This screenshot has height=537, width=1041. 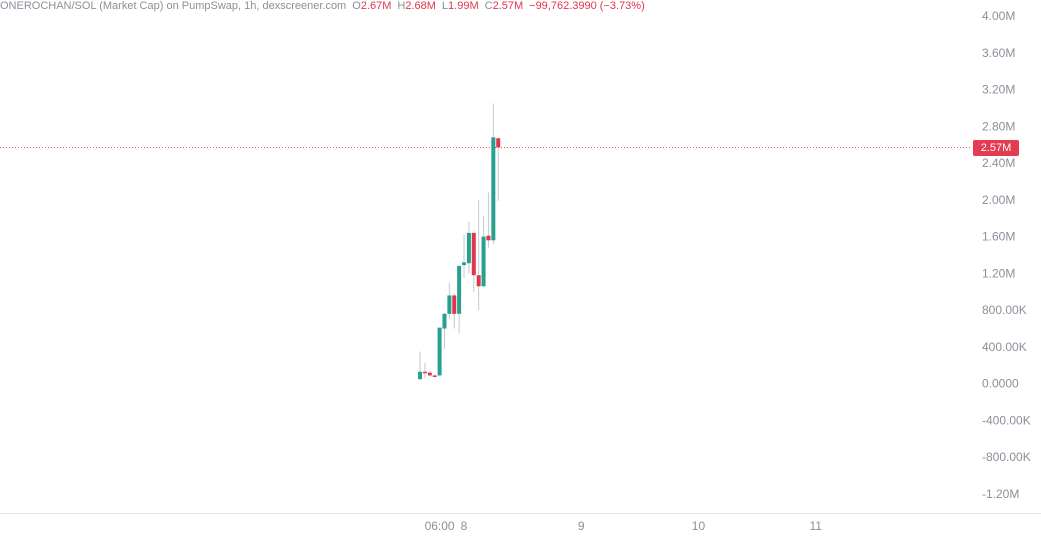 I want to click on legend-open-label: O, so click(x=356, y=6).